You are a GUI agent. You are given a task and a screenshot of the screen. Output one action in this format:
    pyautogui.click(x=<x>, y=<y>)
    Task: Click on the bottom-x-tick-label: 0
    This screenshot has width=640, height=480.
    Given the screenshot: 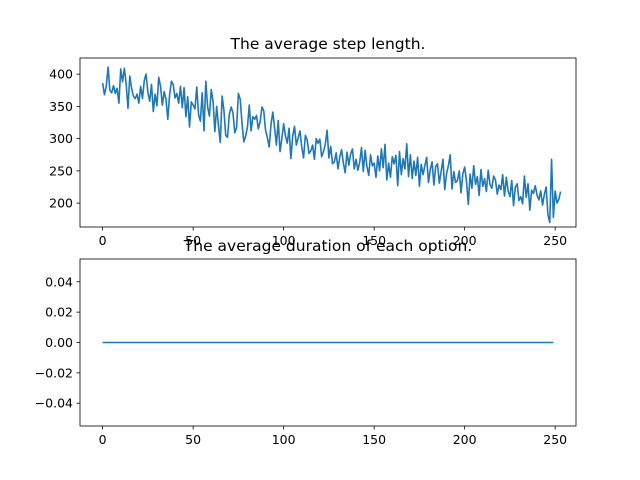 What is the action you would take?
    pyautogui.click(x=103, y=439)
    